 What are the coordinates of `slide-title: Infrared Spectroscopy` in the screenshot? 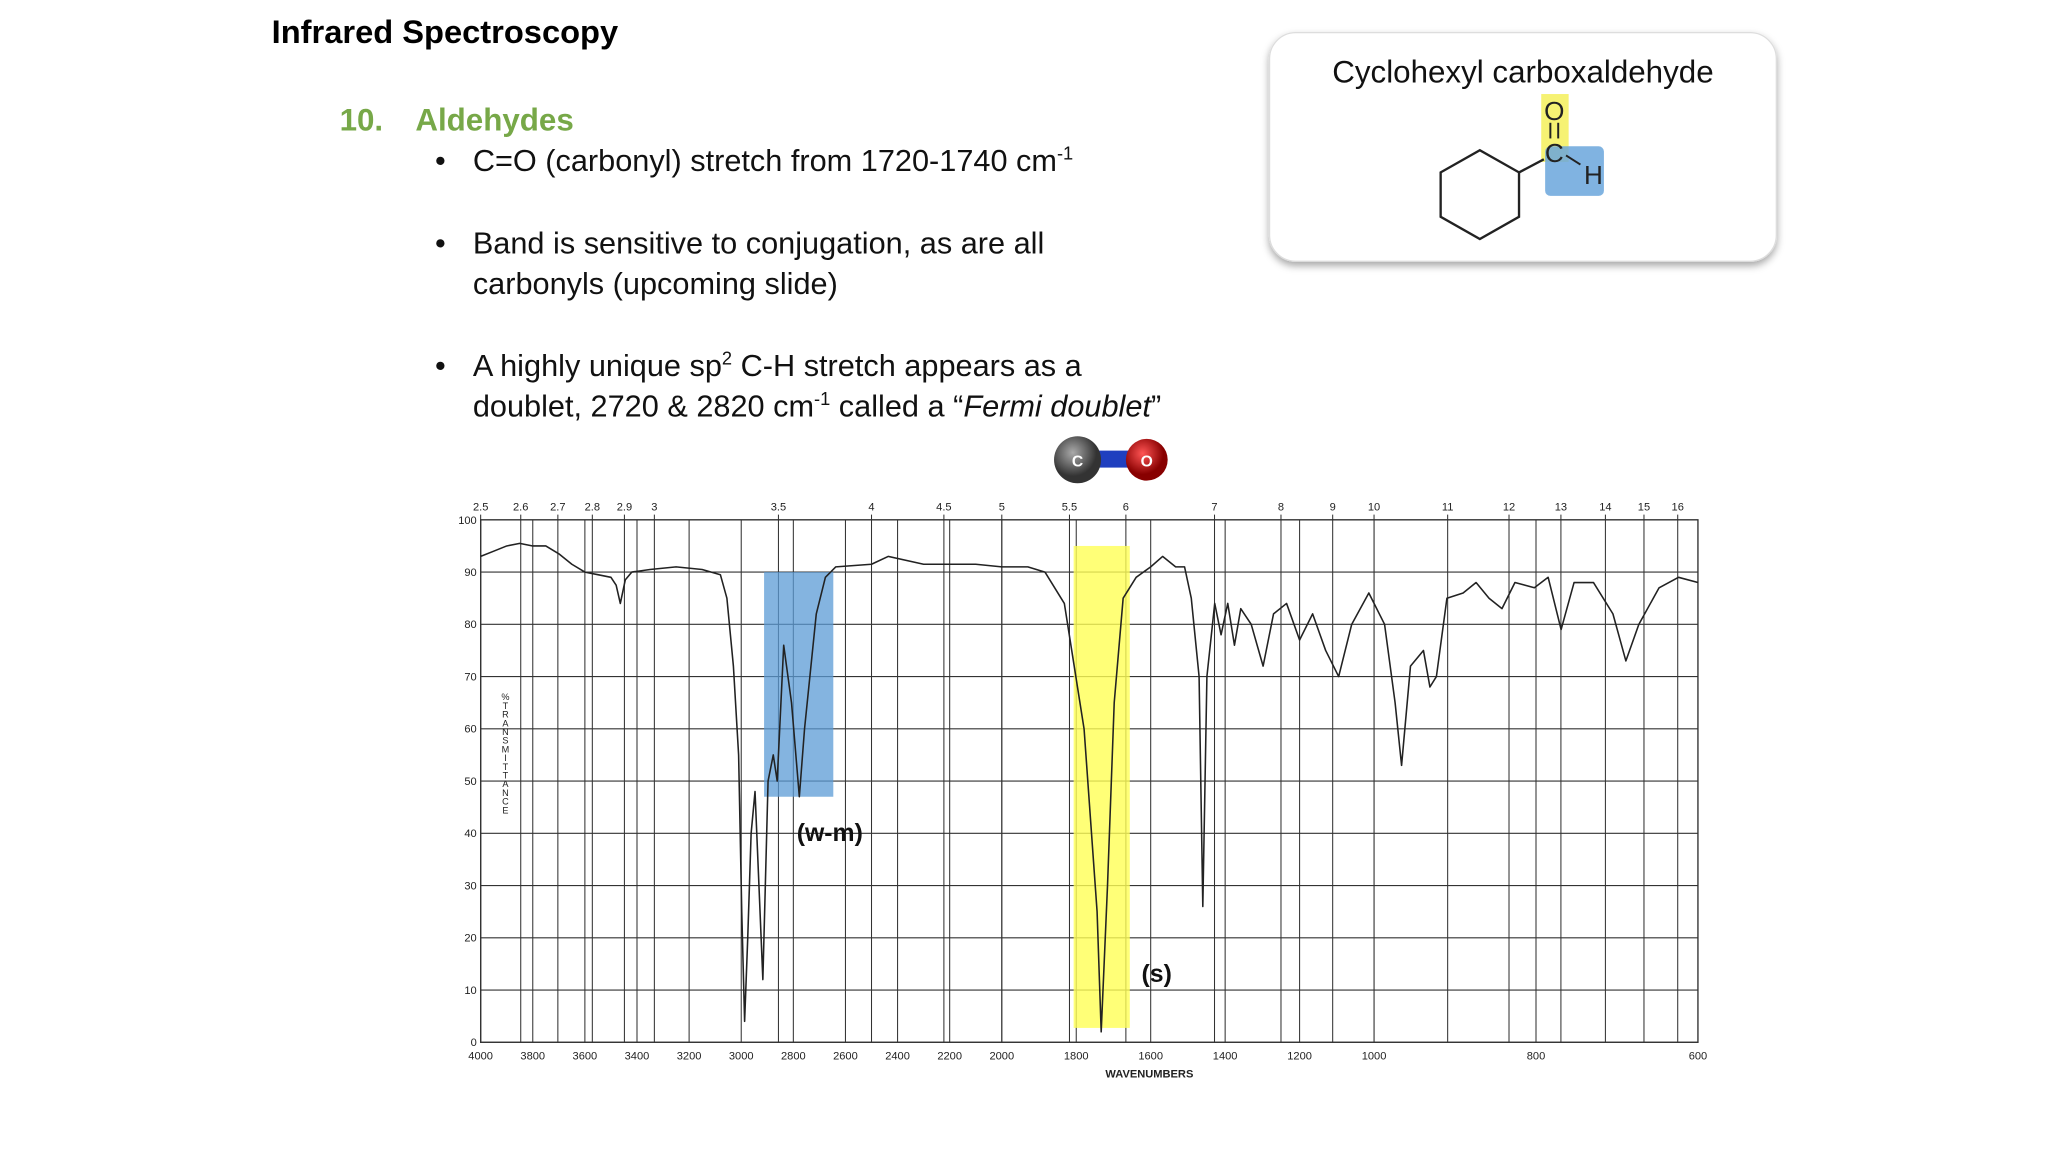 It's located at (445, 31).